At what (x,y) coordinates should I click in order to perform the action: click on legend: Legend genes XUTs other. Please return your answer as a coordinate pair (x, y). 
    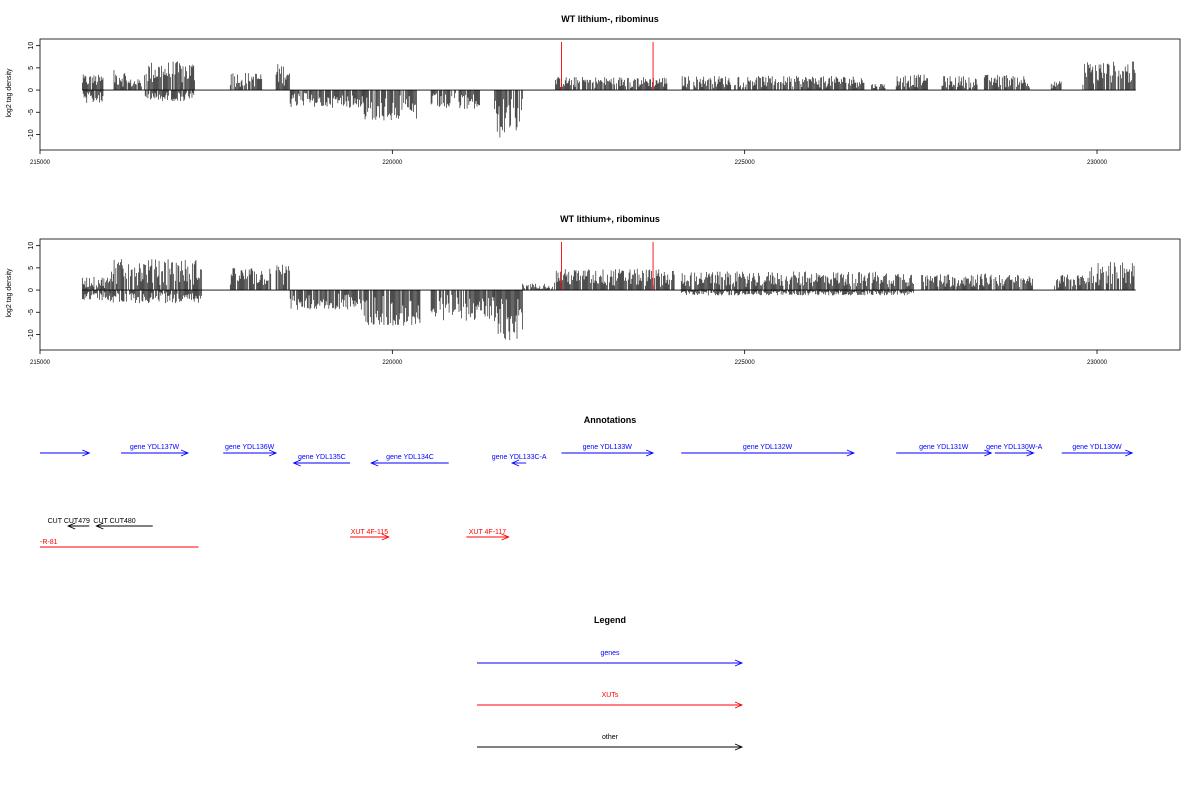
    Looking at the image, I should click on (610, 683).